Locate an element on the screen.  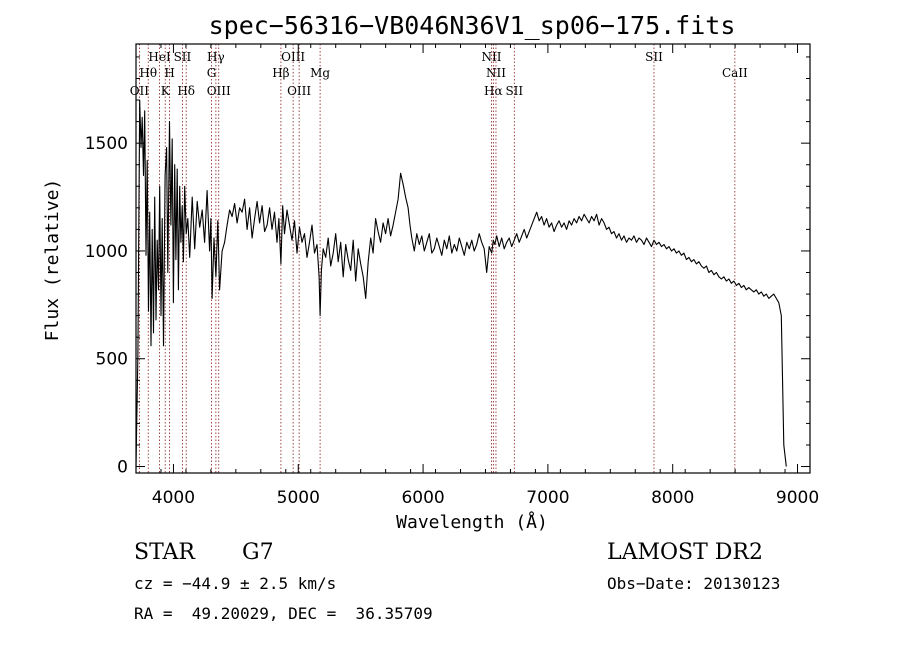
object-class: STAR is located at coordinates (164, 552).